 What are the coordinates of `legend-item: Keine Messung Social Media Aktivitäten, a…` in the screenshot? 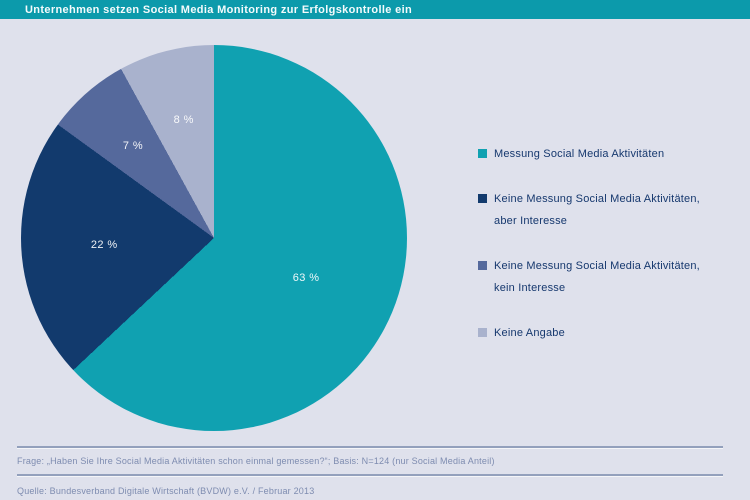 It's located at (609, 210).